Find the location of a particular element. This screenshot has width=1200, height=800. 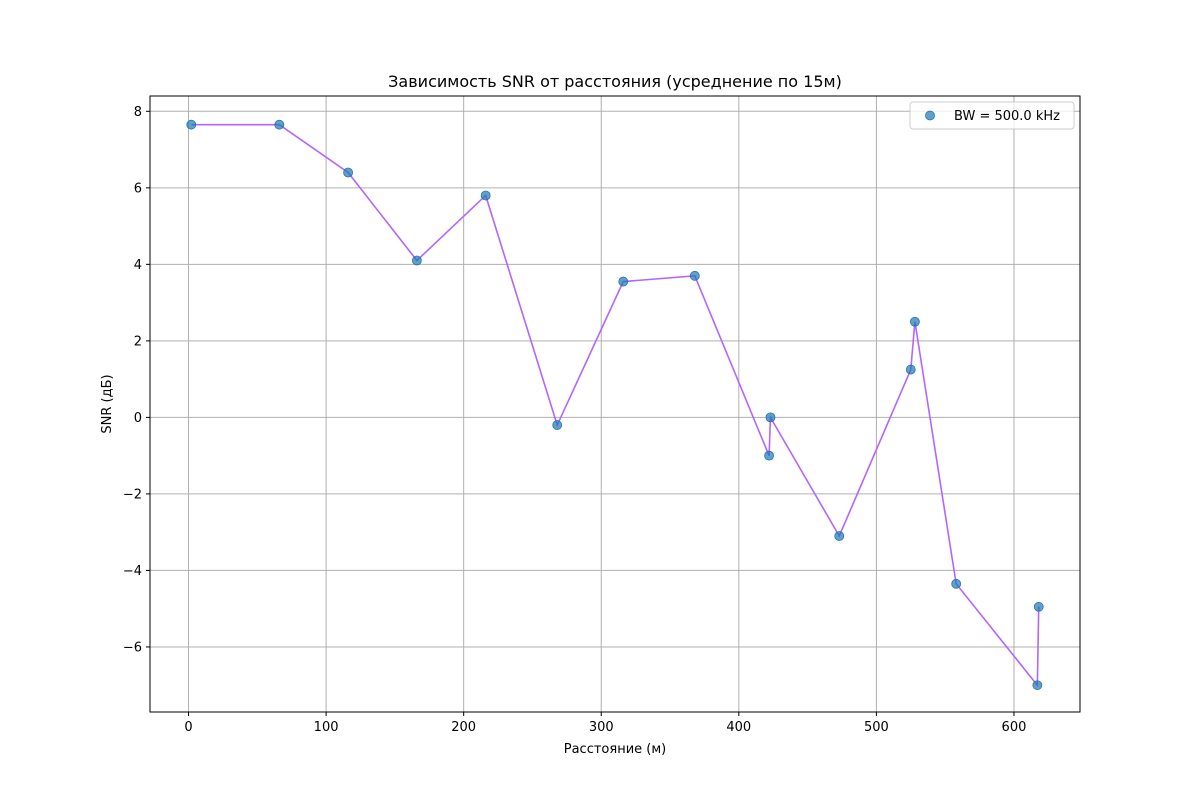

x-tick-label: 100 is located at coordinates (326, 727).